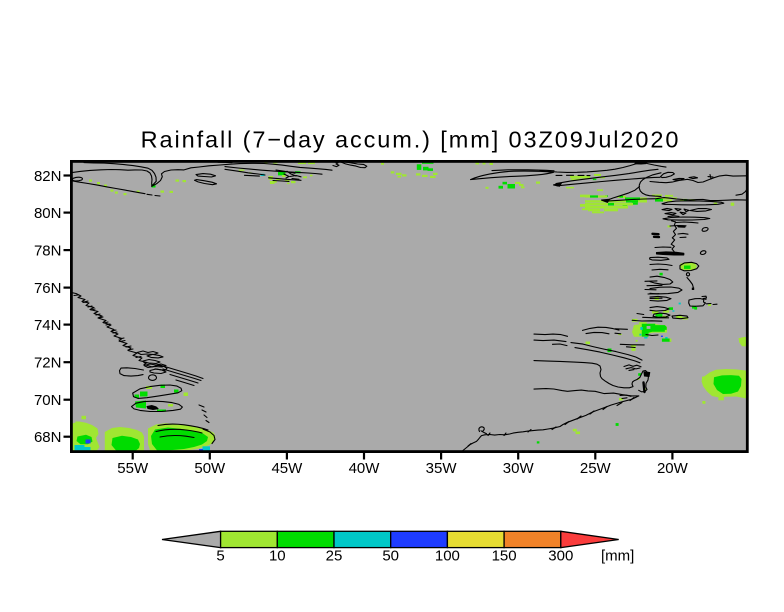  I want to click on svg-text: 150, so click(504, 556).